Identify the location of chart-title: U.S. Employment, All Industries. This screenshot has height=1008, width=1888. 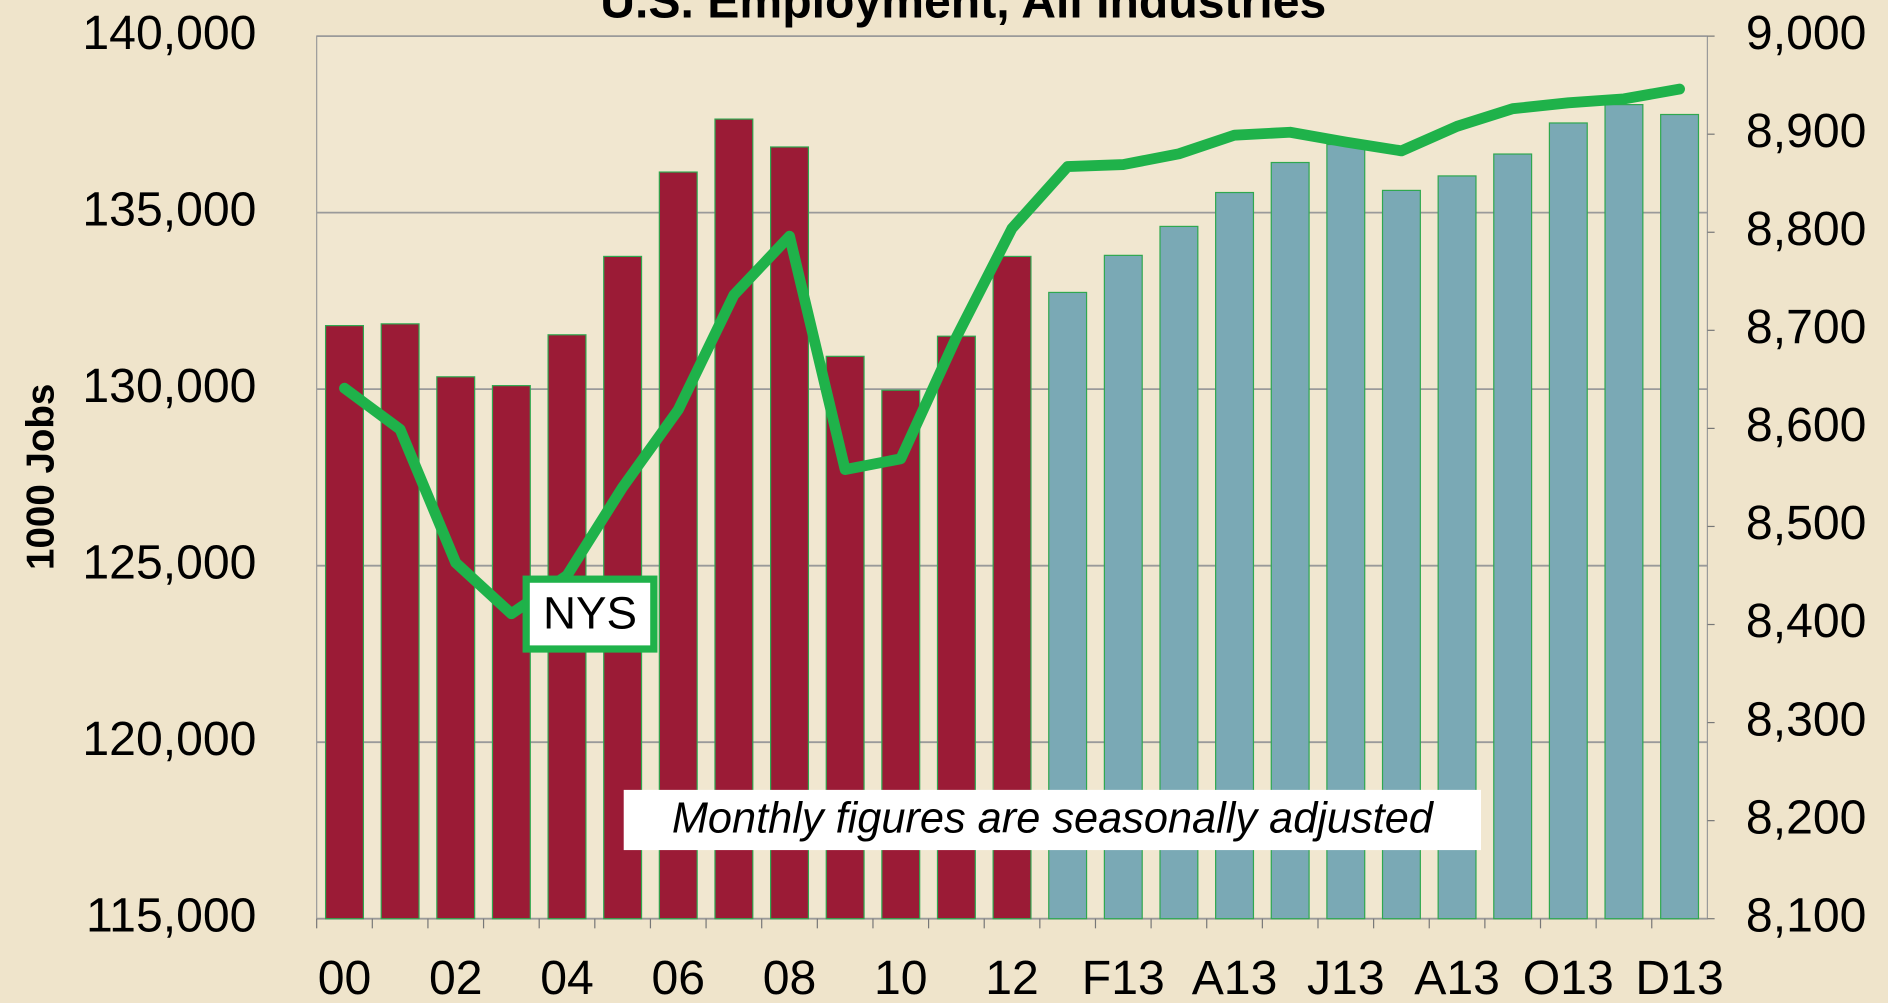
(963, 14).